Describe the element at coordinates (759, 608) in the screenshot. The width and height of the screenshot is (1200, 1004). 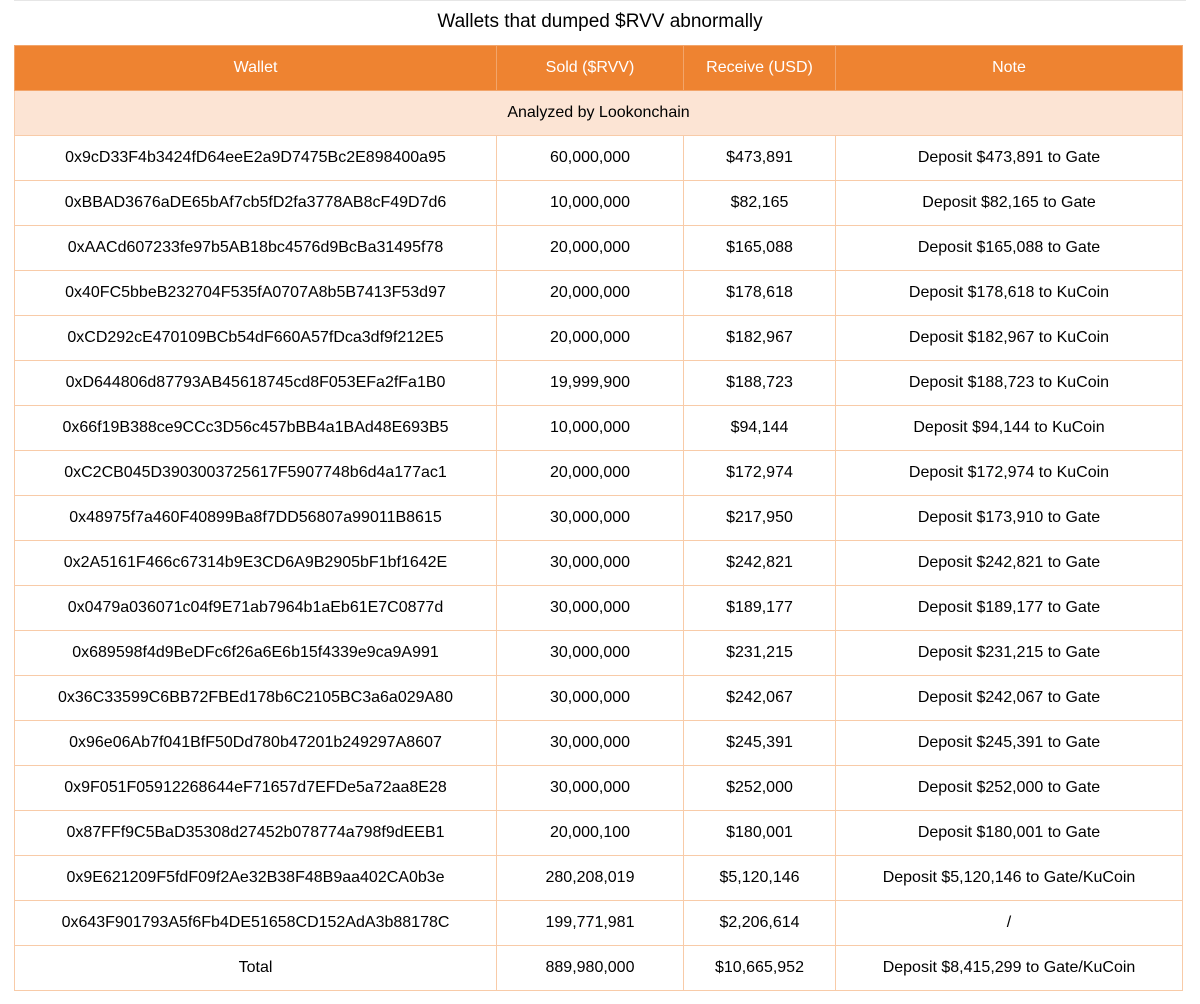
I see `receive-cell: $189,177` at that location.